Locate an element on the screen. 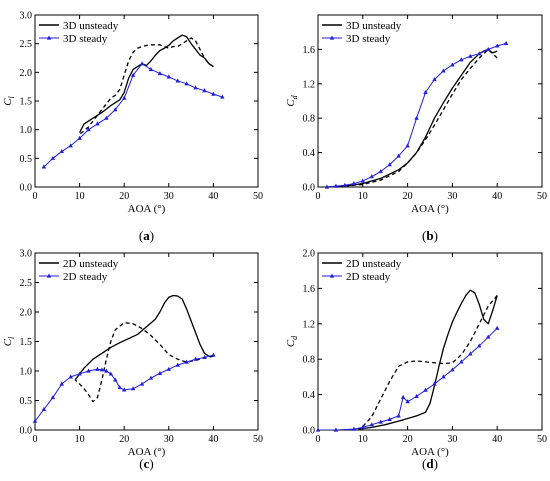 The width and height of the screenshot is (550, 481). y-tick-label: 3.0 is located at coordinates (26, 254).